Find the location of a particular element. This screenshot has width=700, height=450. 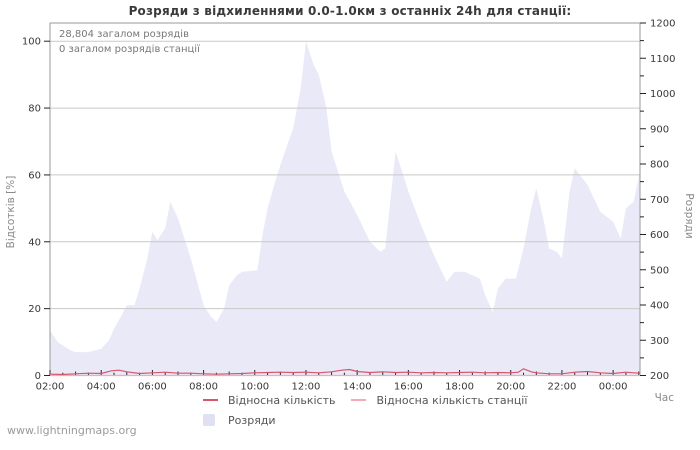

y-axis-label-right: Розряди is located at coordinates (689, 216).